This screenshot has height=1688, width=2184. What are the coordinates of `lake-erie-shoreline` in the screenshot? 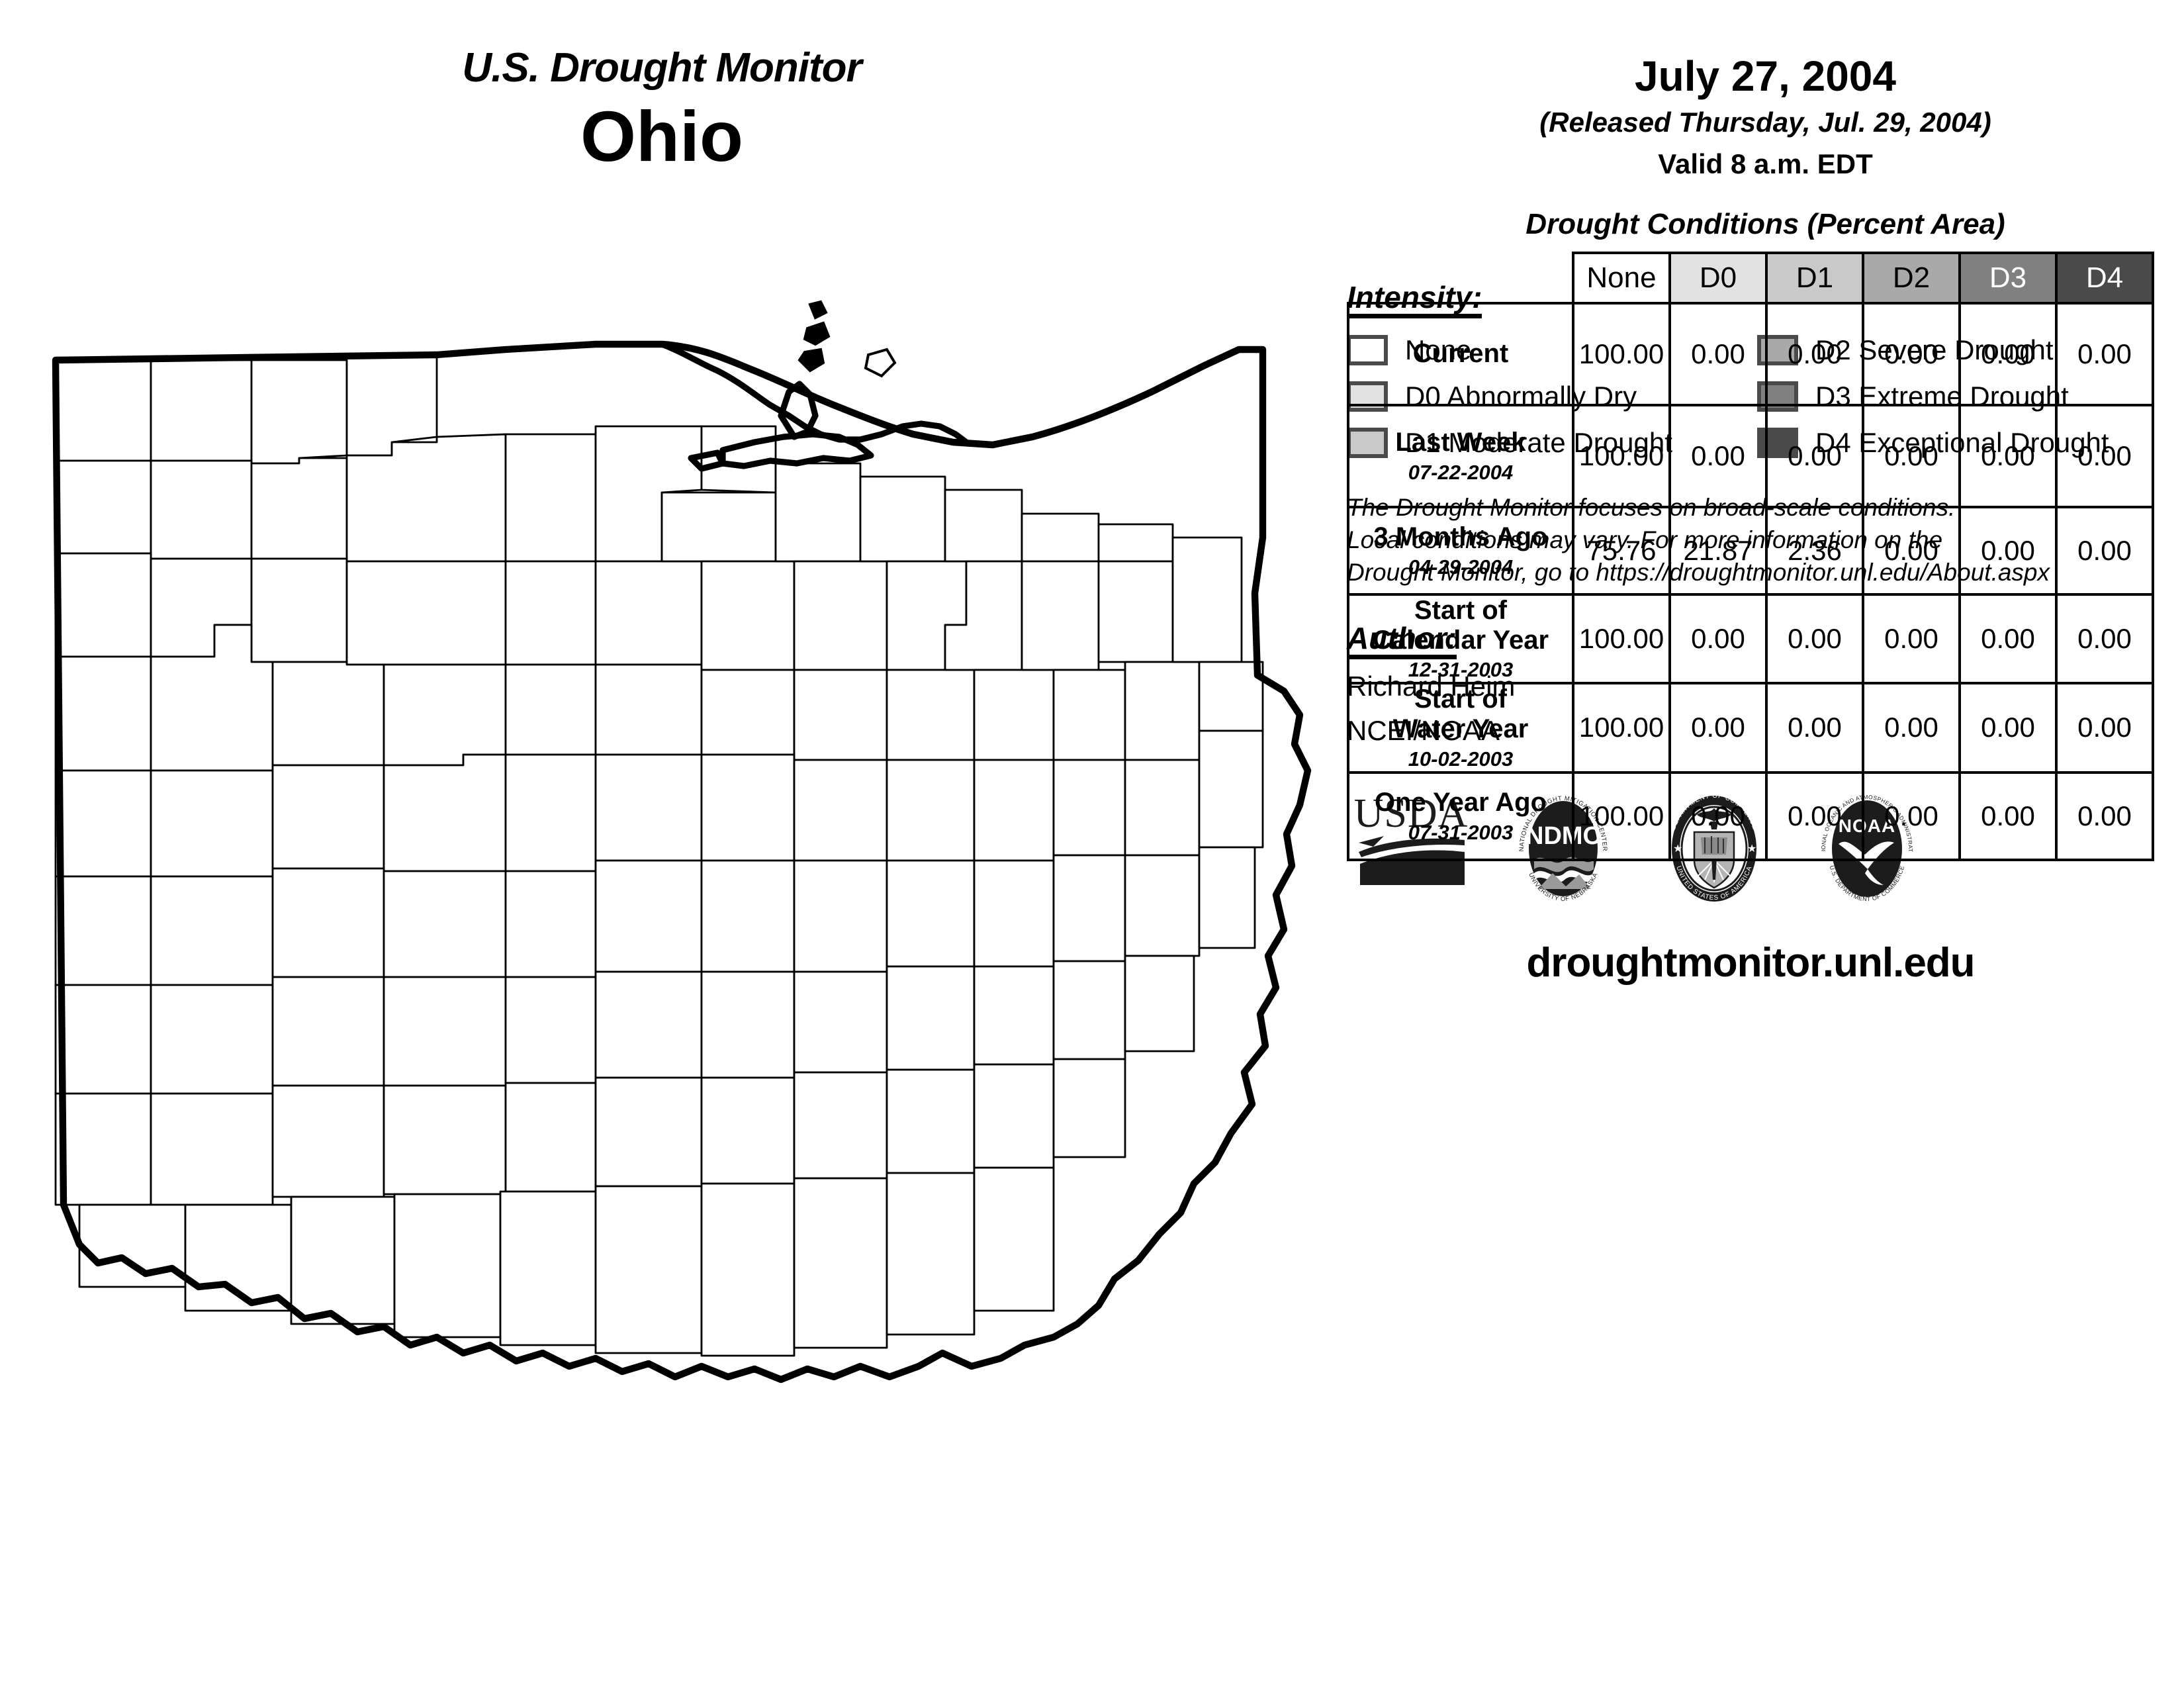 It's located at (815, 406).